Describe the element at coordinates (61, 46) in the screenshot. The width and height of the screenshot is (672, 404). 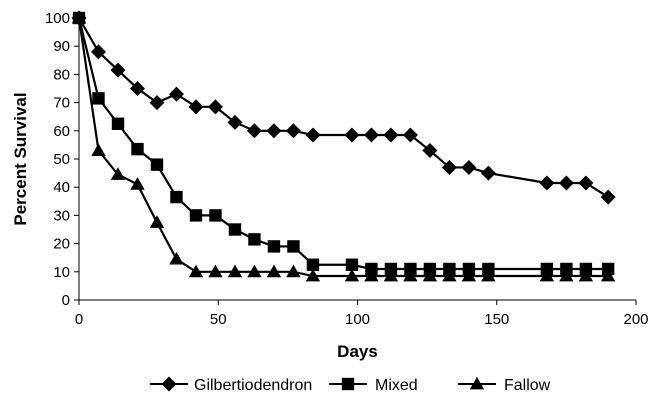
I see `y-tick-label: 90` at that location.